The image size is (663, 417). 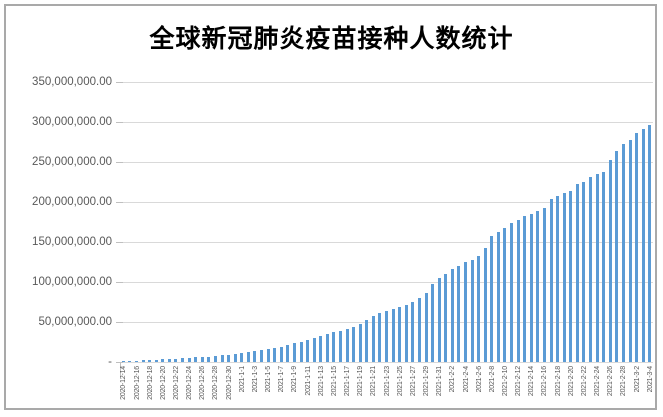 What do you see at coordinates (624, 381) in the screenshot?
I see `x-axis-label: 2021-2-28` at bounding box center [624, 381].